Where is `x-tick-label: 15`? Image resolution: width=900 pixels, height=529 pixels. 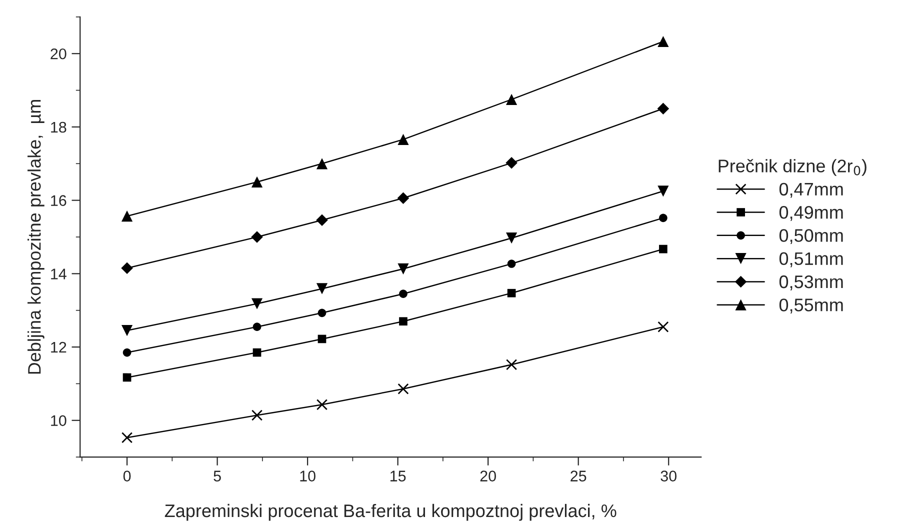 x-tick-label: 15 is located at coordinates (398, 476).